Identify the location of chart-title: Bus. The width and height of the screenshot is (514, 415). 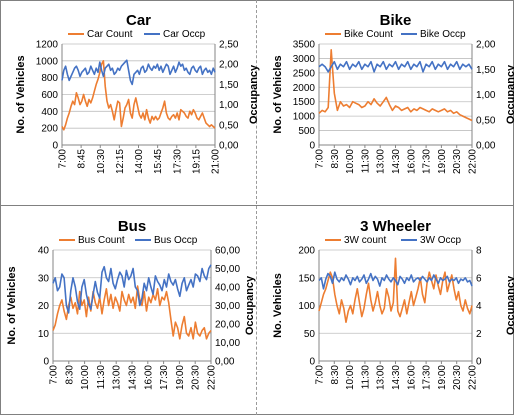
(132, 226).